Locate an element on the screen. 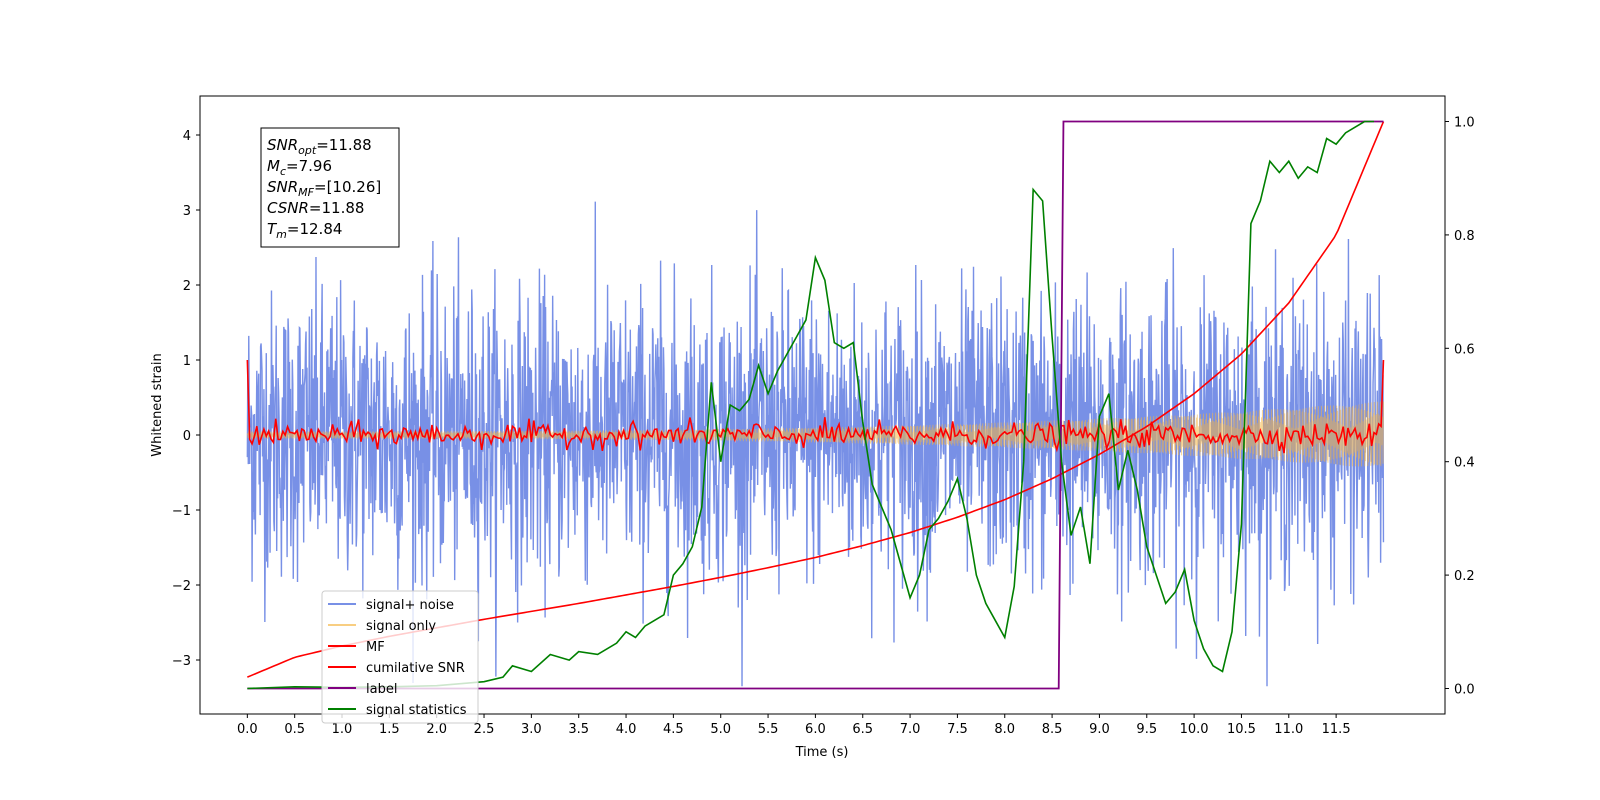 This screenshot has width=1600, height=800. x-tick-label: 6.0 is located at coordinates (815, 729).